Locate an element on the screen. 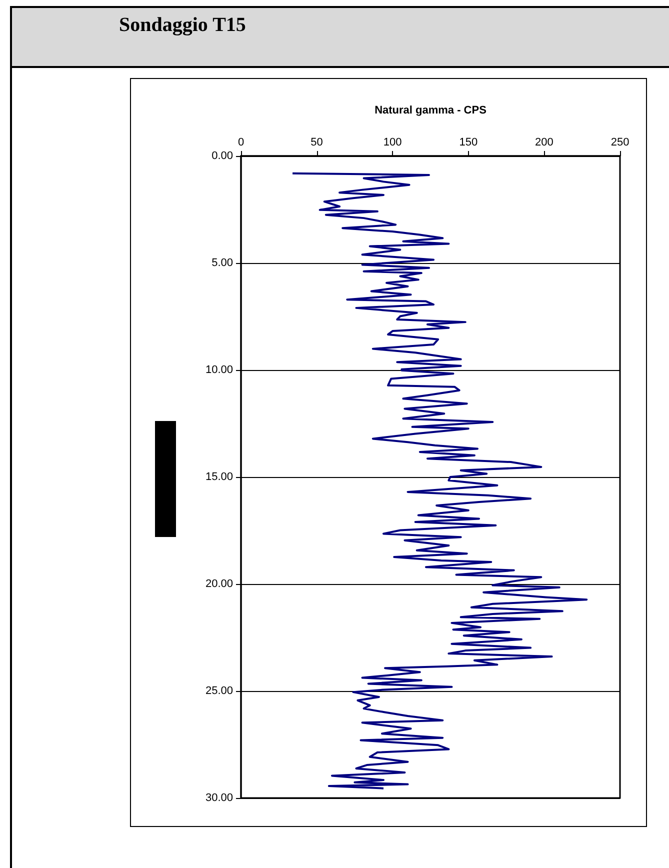 Image resolution: width=669 pixels, height=868 pixels. chart-title: Sondaggio T15 is located at coordinates (182, 25).